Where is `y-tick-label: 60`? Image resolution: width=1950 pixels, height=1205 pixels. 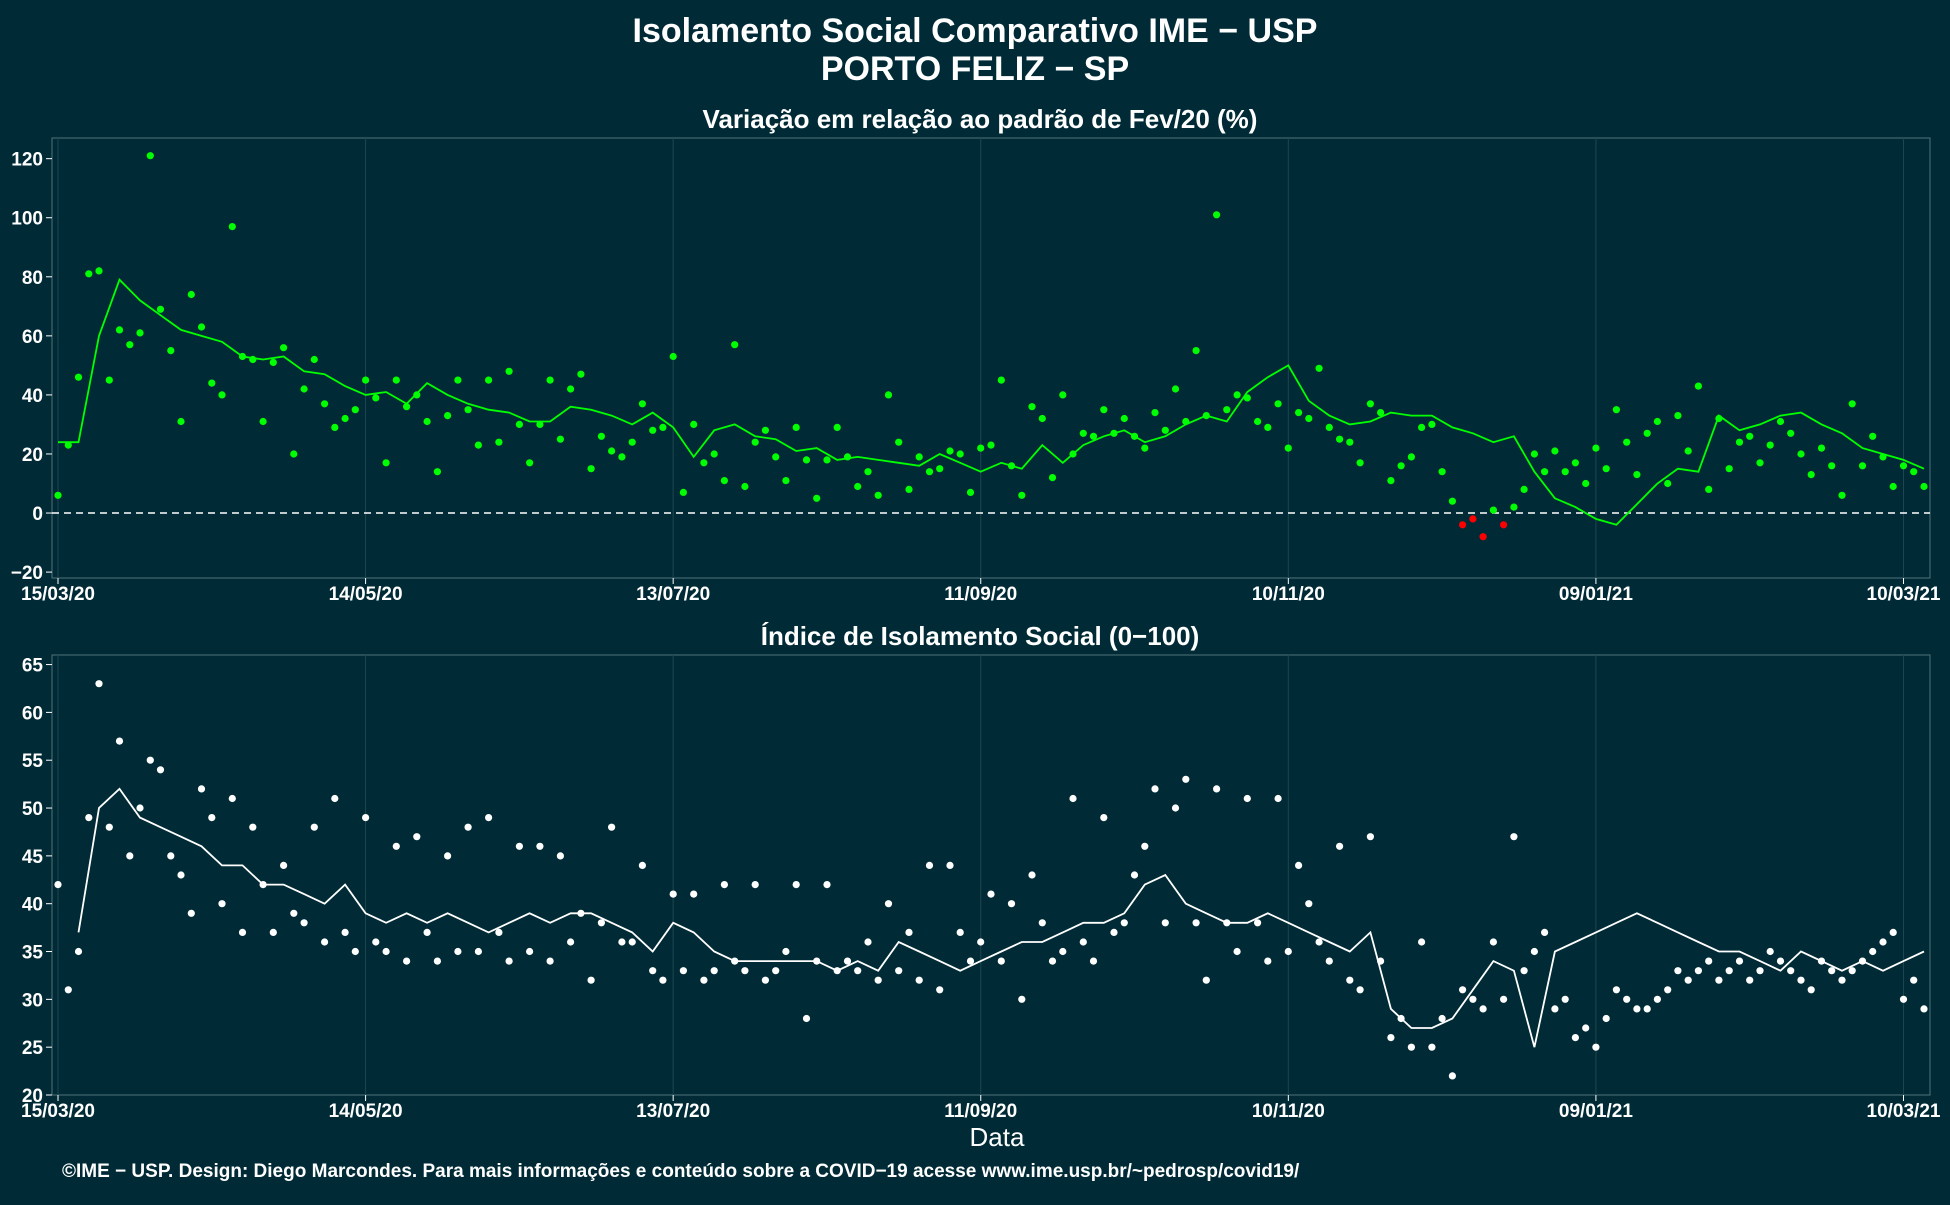 y-tick-label: 60 is located at coordinates (32, 713).